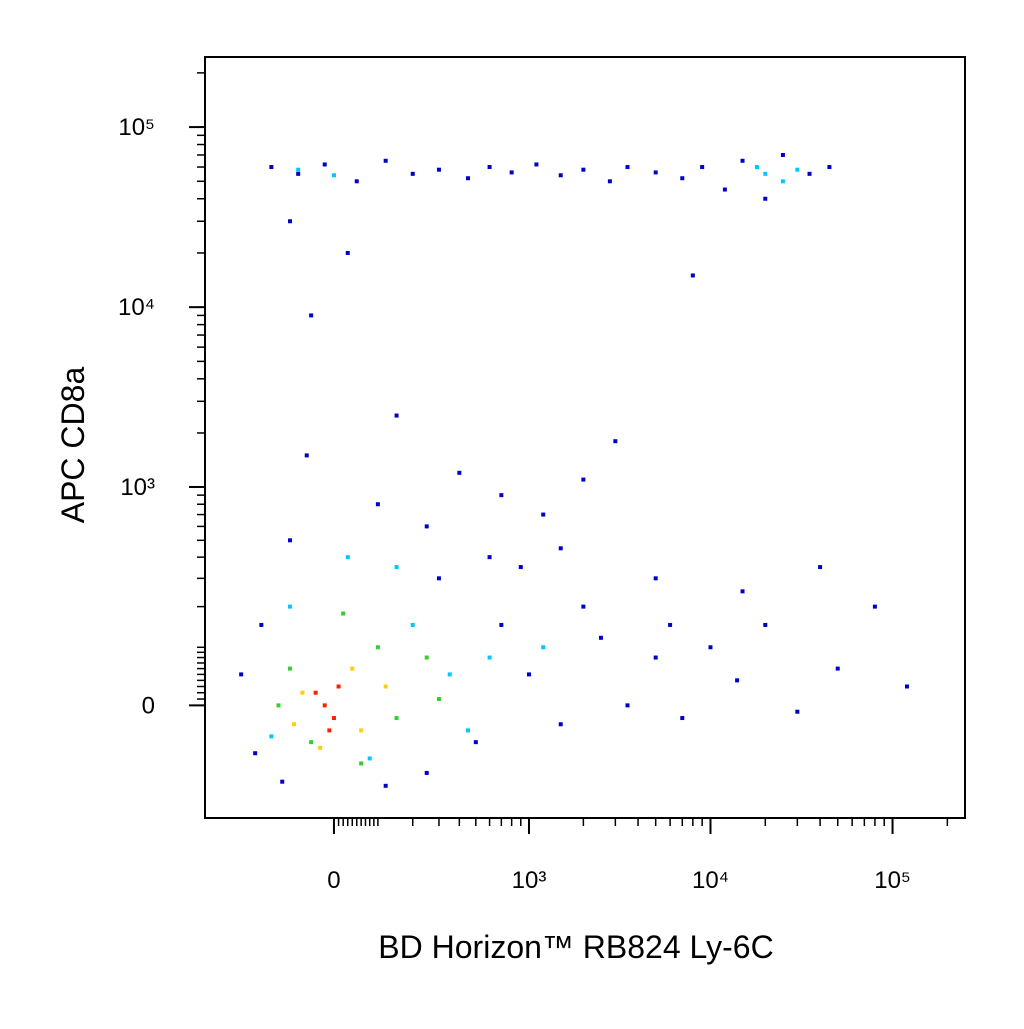 The width and height of the screenshot is (1024, 1029). Describe the element at coordinates (529, 880) in the screenshot. I see `x-tick-label: 10³` at that location.